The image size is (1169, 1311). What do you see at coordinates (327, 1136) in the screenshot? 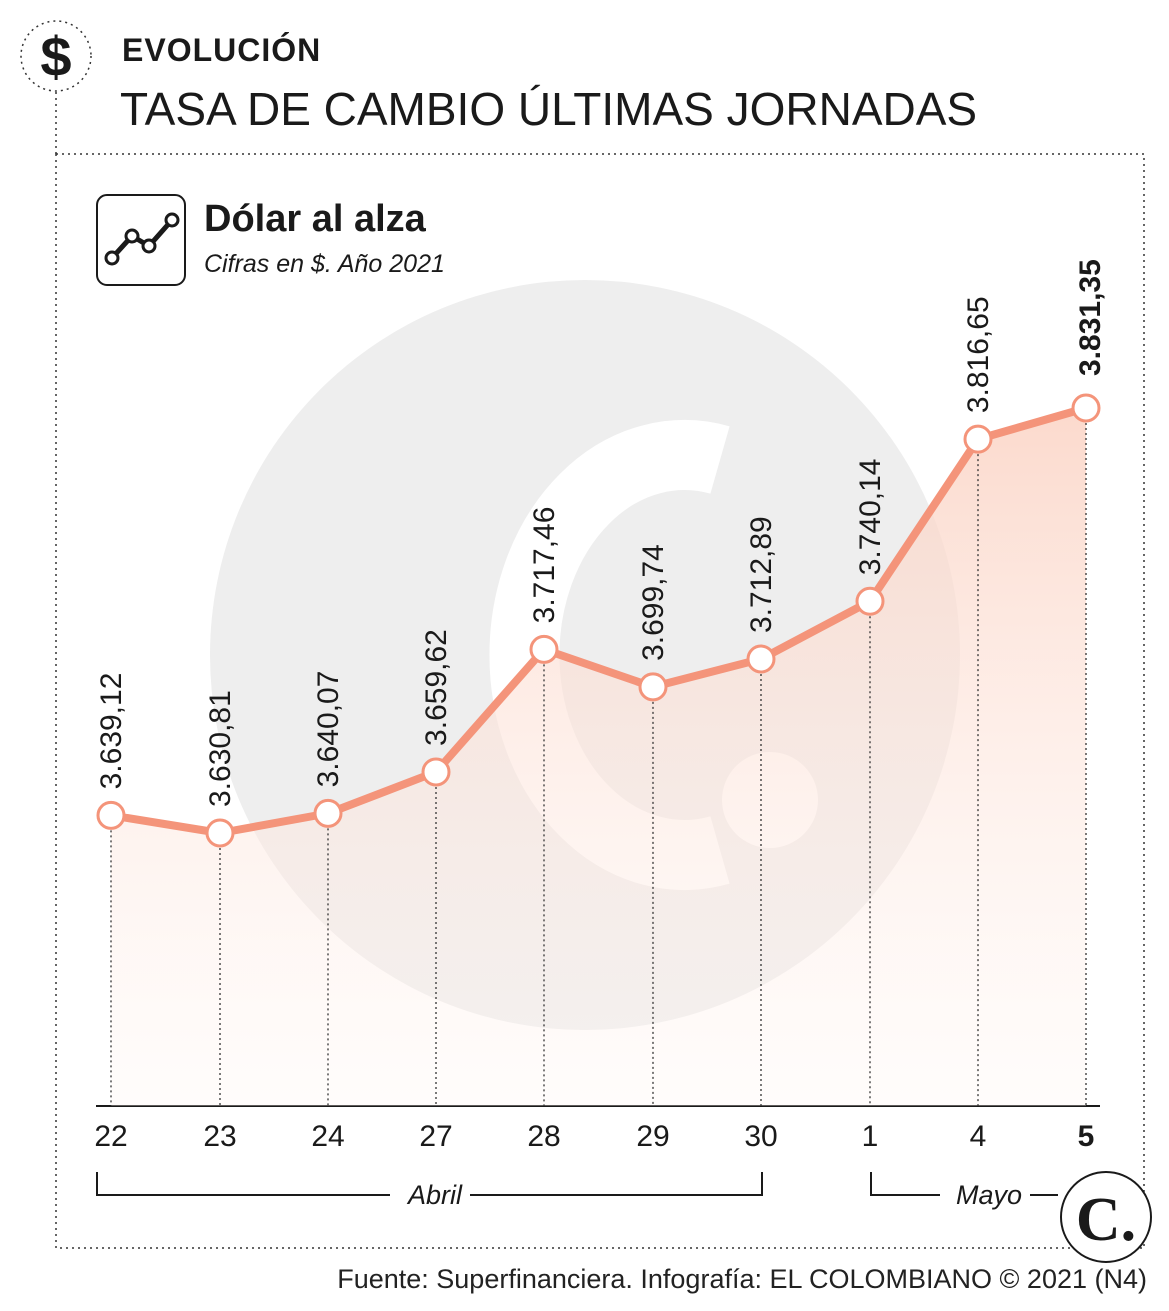
I see `x-tick-label: 24` at bounding box center [327, 1136].